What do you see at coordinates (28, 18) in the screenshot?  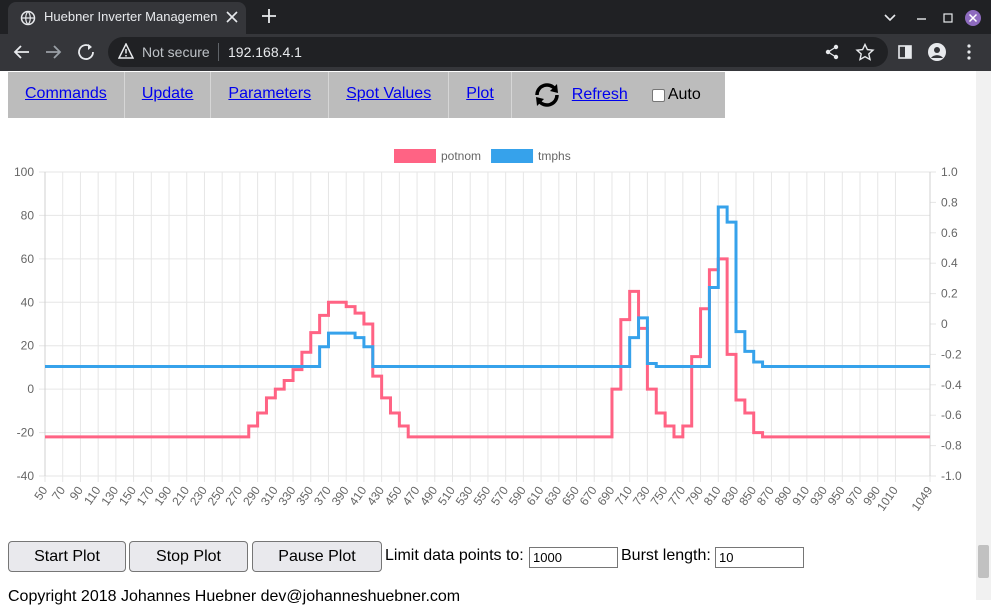 I see `tab-favicon` at bounding box center [28, 18].